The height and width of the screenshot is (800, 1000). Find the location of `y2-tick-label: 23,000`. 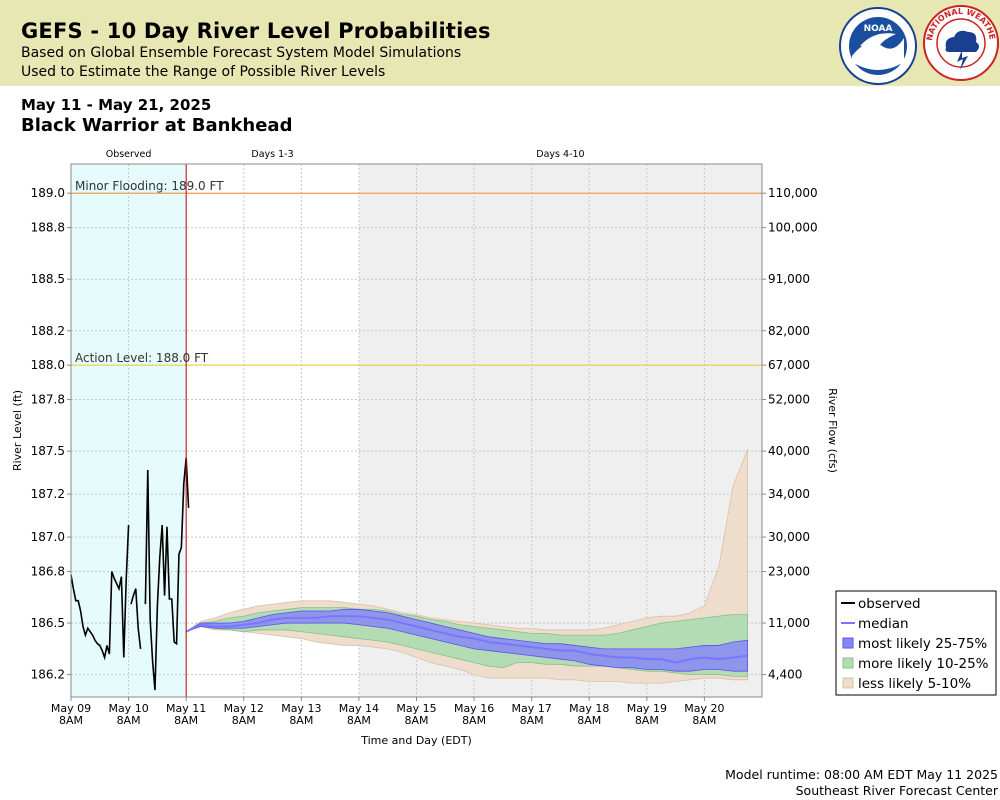

y2-tick-label: 23,000 is located at coordinates (789, 571).